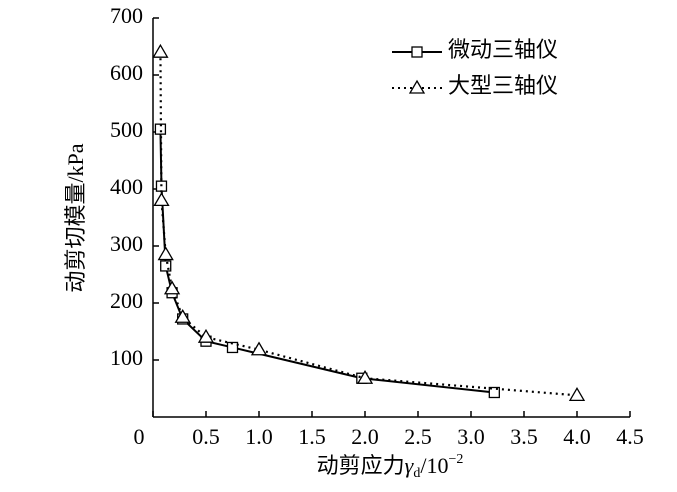 This screenshot has height=492, width=677. What do you see at coordinates (206, 436) in the screenshot?
I see `x-tick-label: 0.5` at bounding box center [206, 436].